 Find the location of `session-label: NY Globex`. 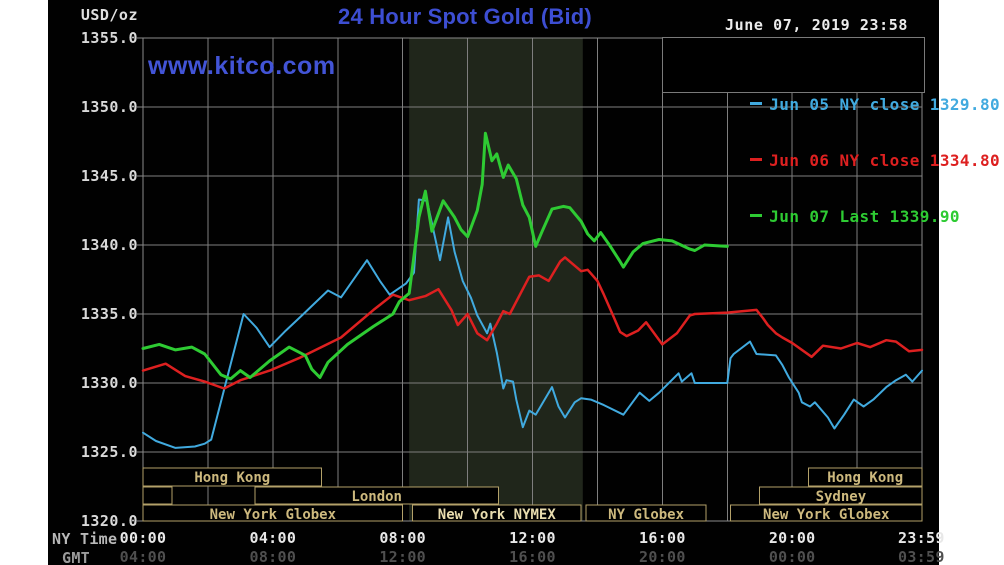

session-label: NY Globex is located at coordinates (646, 515).